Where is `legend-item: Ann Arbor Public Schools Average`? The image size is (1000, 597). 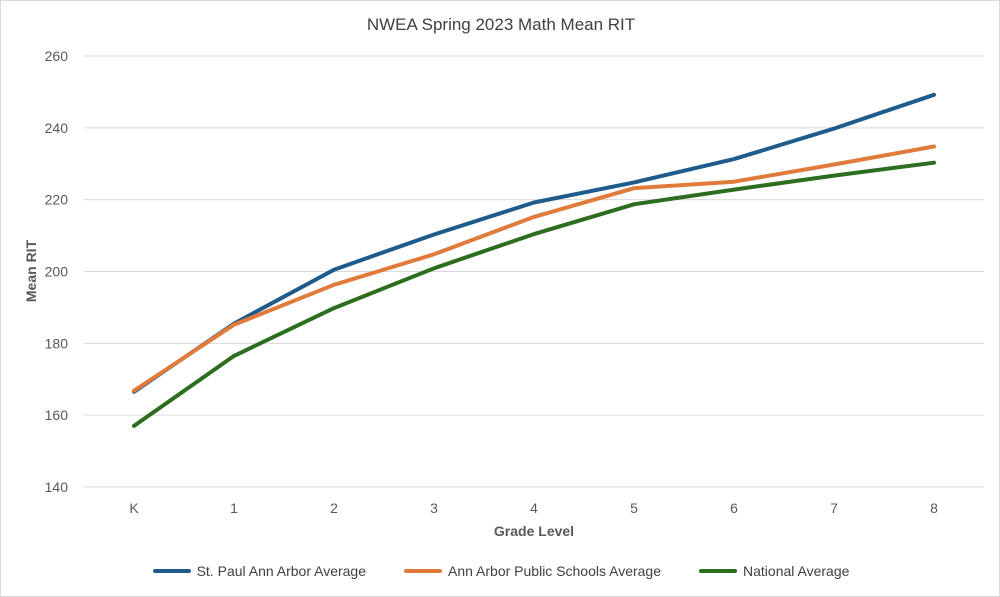
legend-item: Ann Arbor Public Schools Average is located at coordinates (532, 571).